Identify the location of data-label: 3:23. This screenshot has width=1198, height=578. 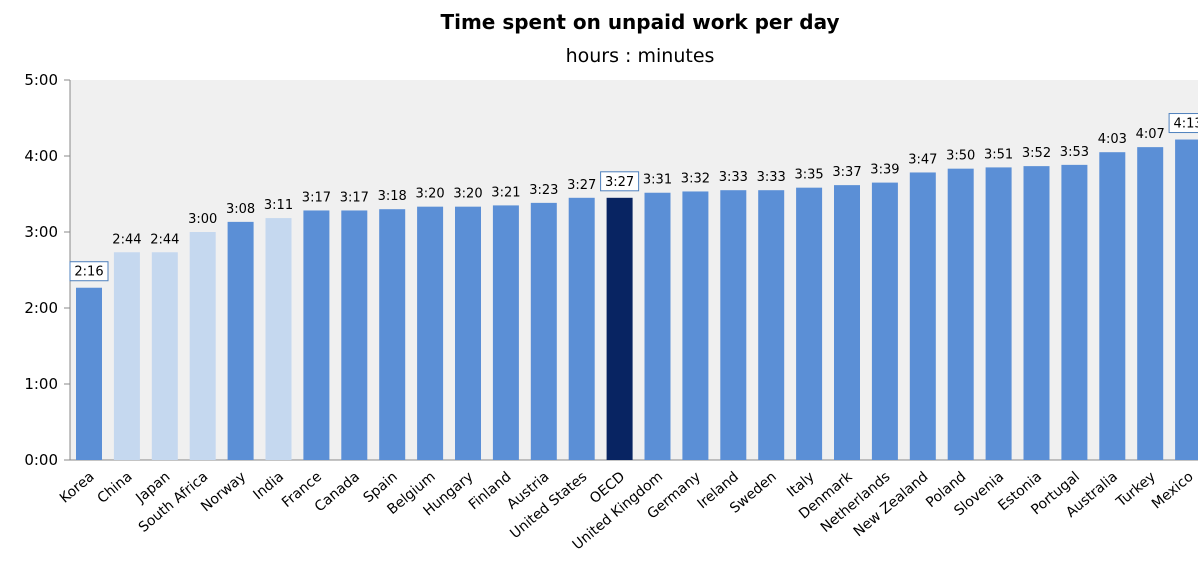
(543, 190).